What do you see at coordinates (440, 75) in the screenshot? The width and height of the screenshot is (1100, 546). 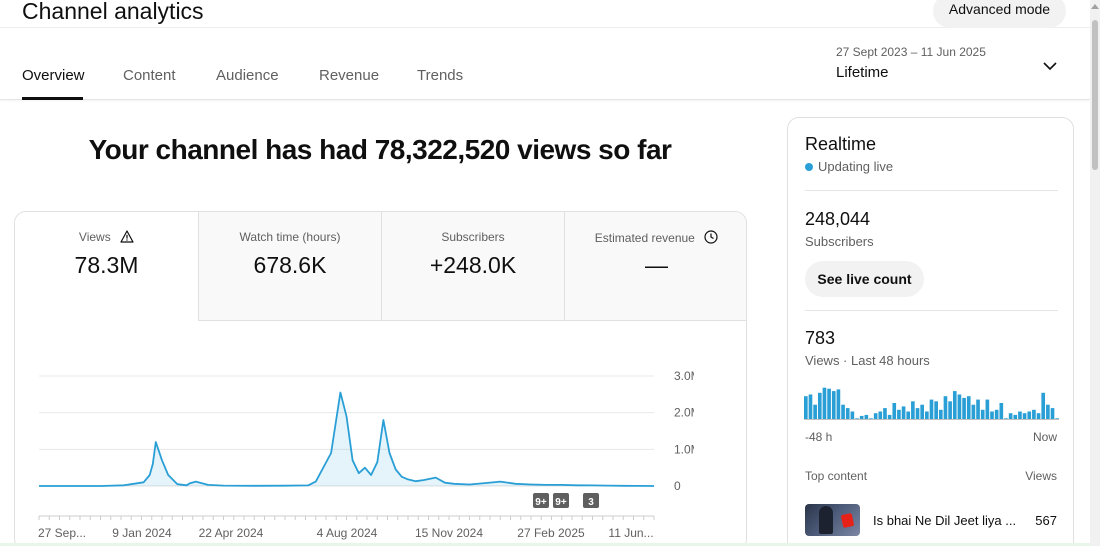 I see `tab-trends: Trends` at bounding box center [440, 75].